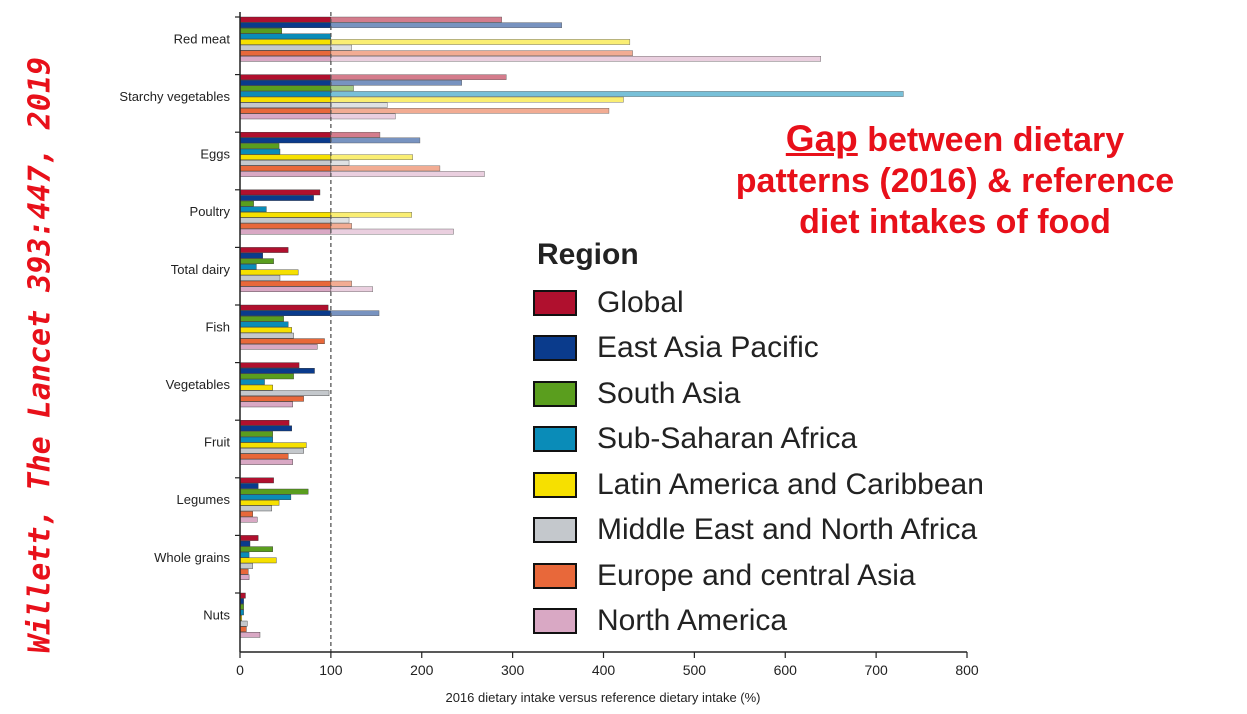  Describe the element at coordinates (991, 140) in the screenshot. I see `gap-annotation-line-1-rest: between dietary` at that location.